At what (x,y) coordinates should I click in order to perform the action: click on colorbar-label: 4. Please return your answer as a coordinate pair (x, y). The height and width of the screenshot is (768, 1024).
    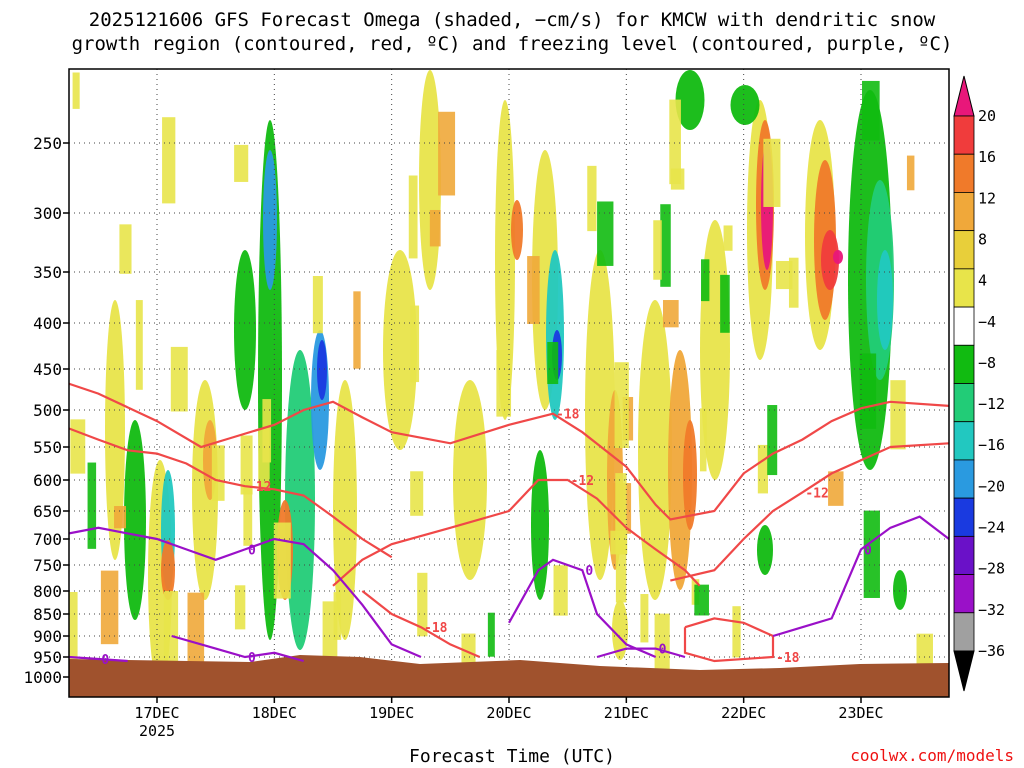
    Looking at the image, I should click on (982, 281).